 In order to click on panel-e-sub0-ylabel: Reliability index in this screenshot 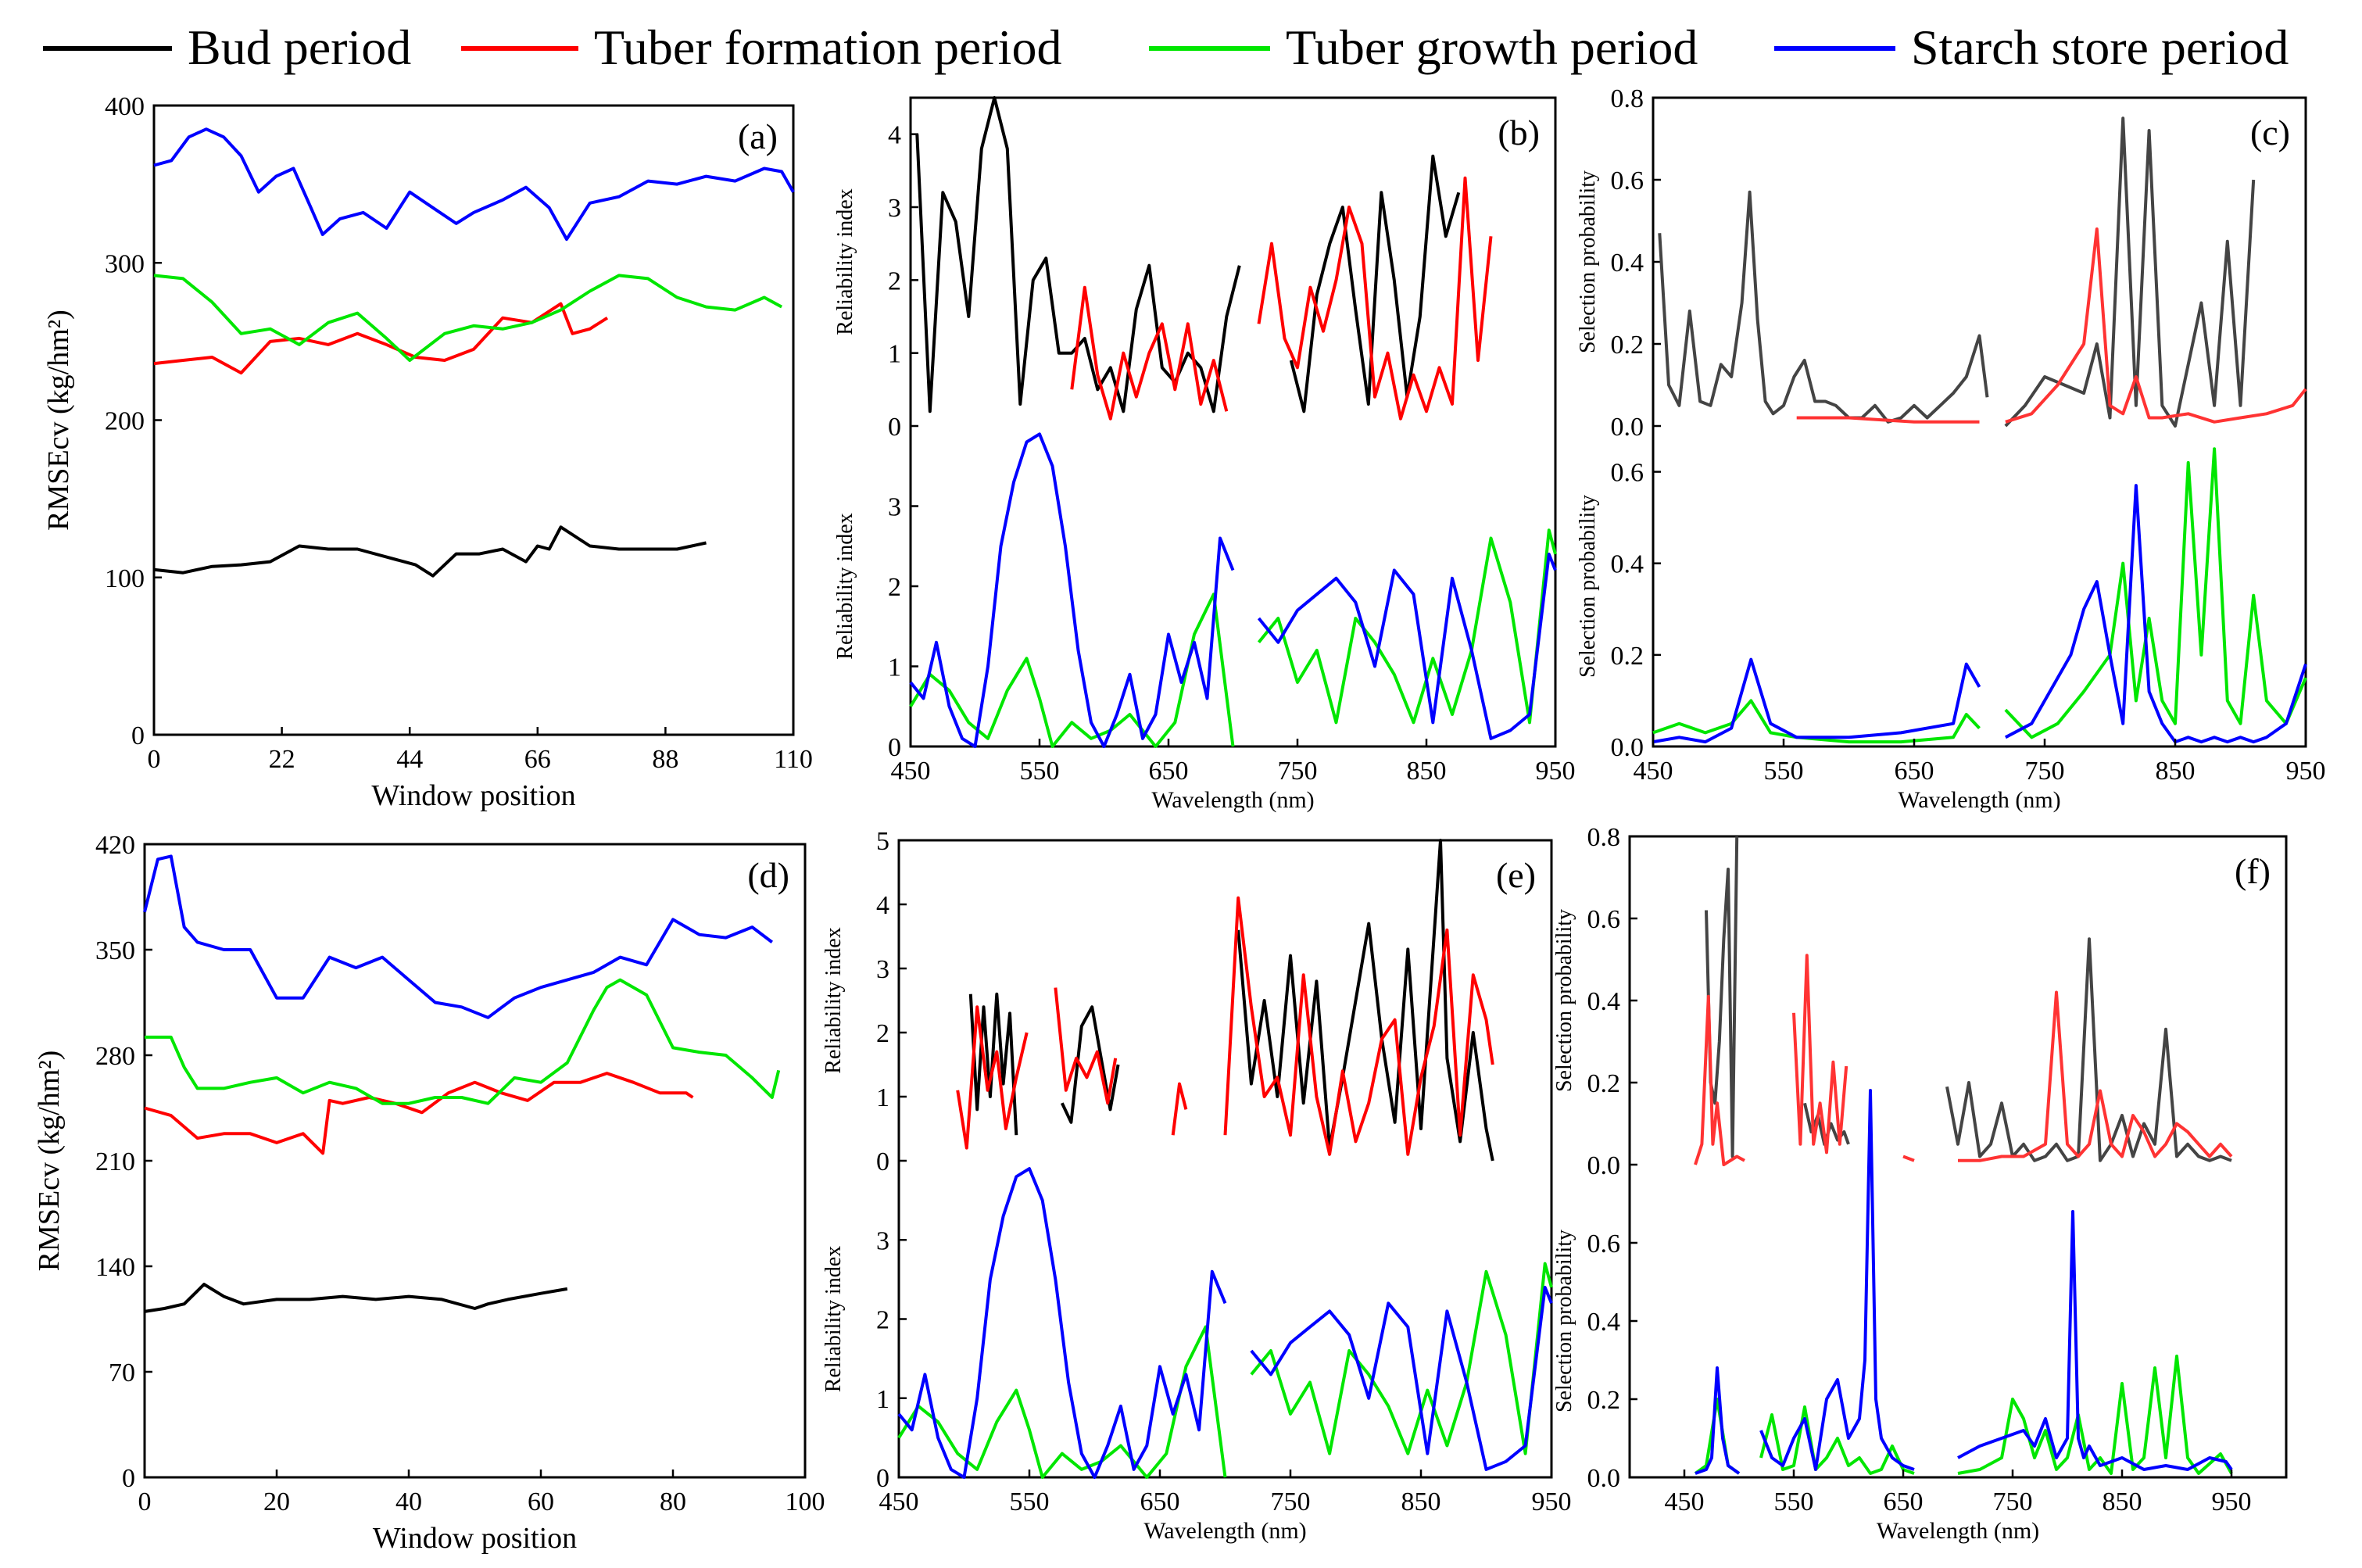, I will do `click(833, 1000)`.